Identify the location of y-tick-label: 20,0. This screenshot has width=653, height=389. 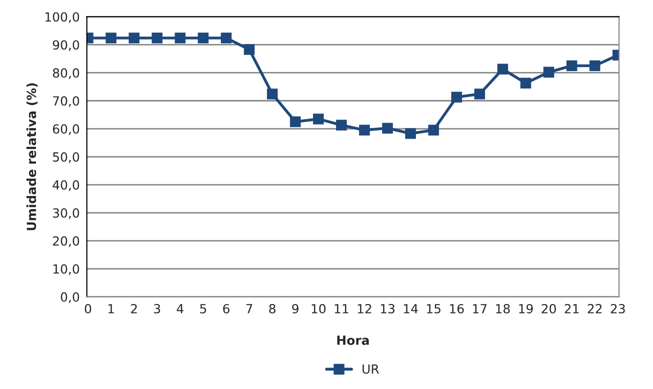
(66, 241).